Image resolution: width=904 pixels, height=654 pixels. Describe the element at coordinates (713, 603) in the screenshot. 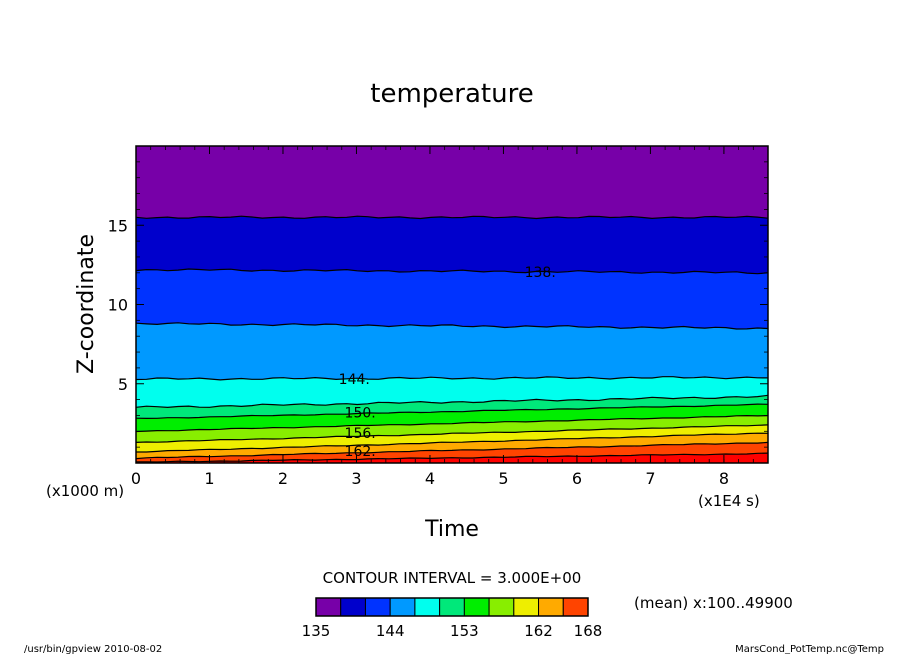

I see `mean-note: (mean) x:100..49900` at that location.